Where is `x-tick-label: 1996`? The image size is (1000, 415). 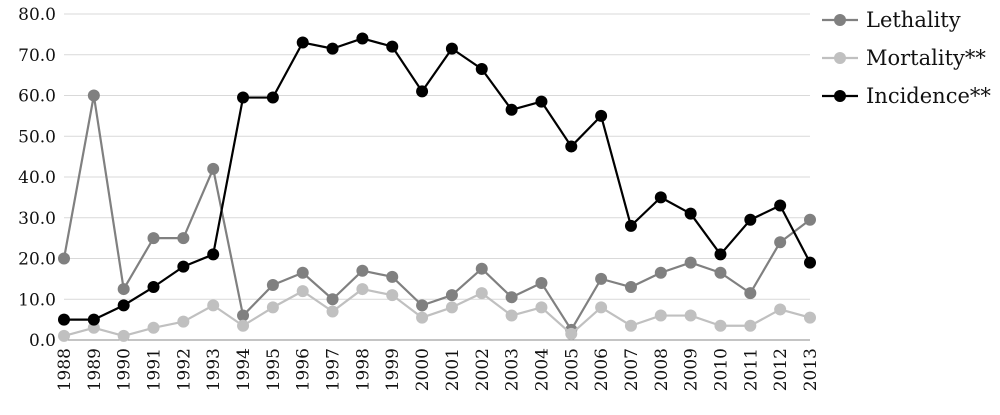 x-tick-label: 1996 is located at coordinates (304, 369).